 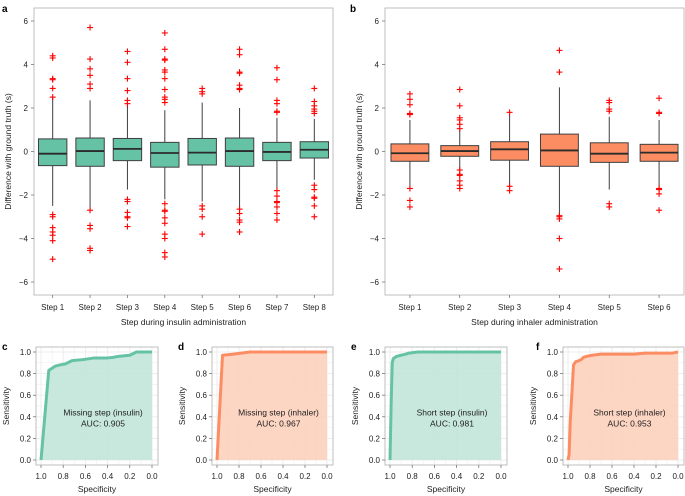 I want to click on y-tick-label: 0.0, so click(x=553, y=460).